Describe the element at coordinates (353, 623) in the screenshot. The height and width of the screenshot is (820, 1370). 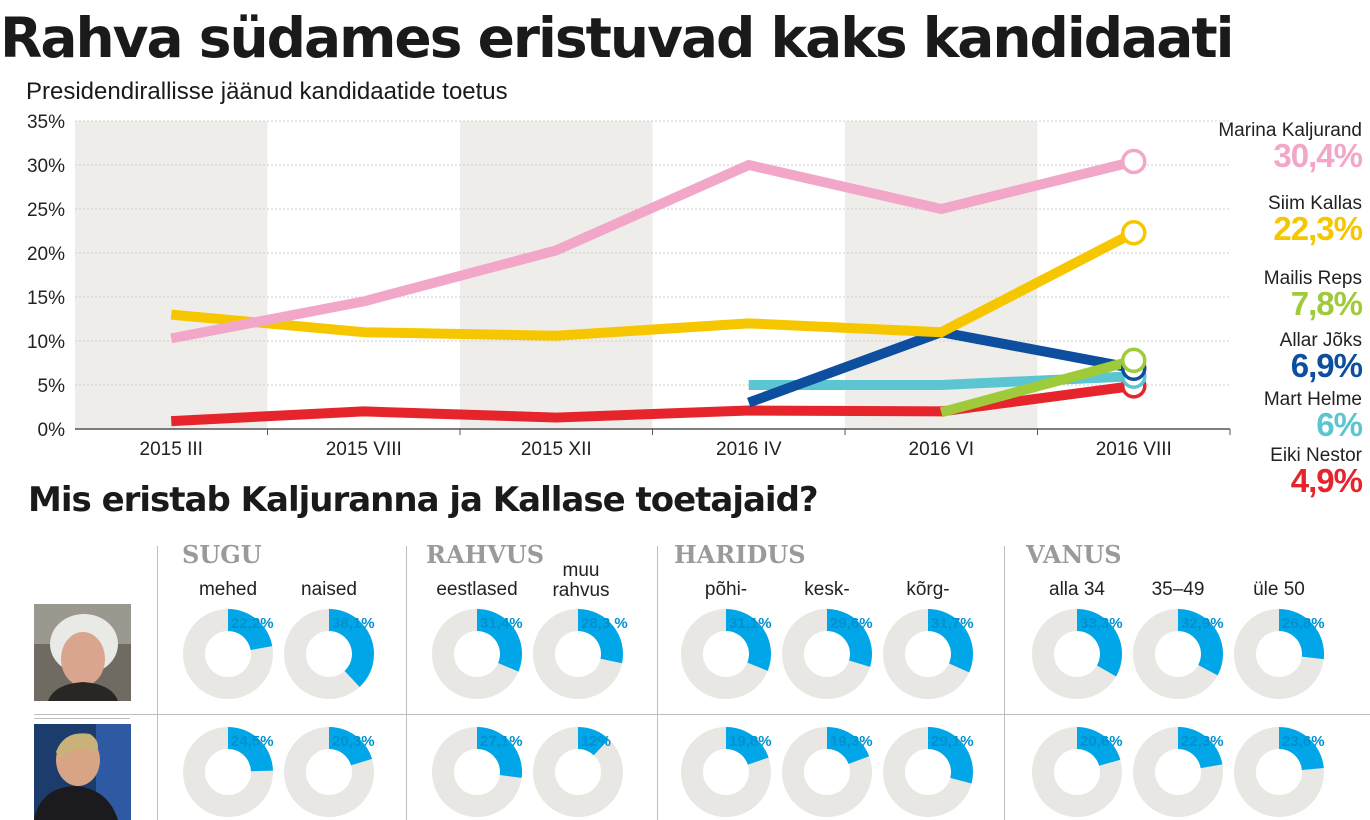
I see `donut-value-label: 38,1%` at that location.